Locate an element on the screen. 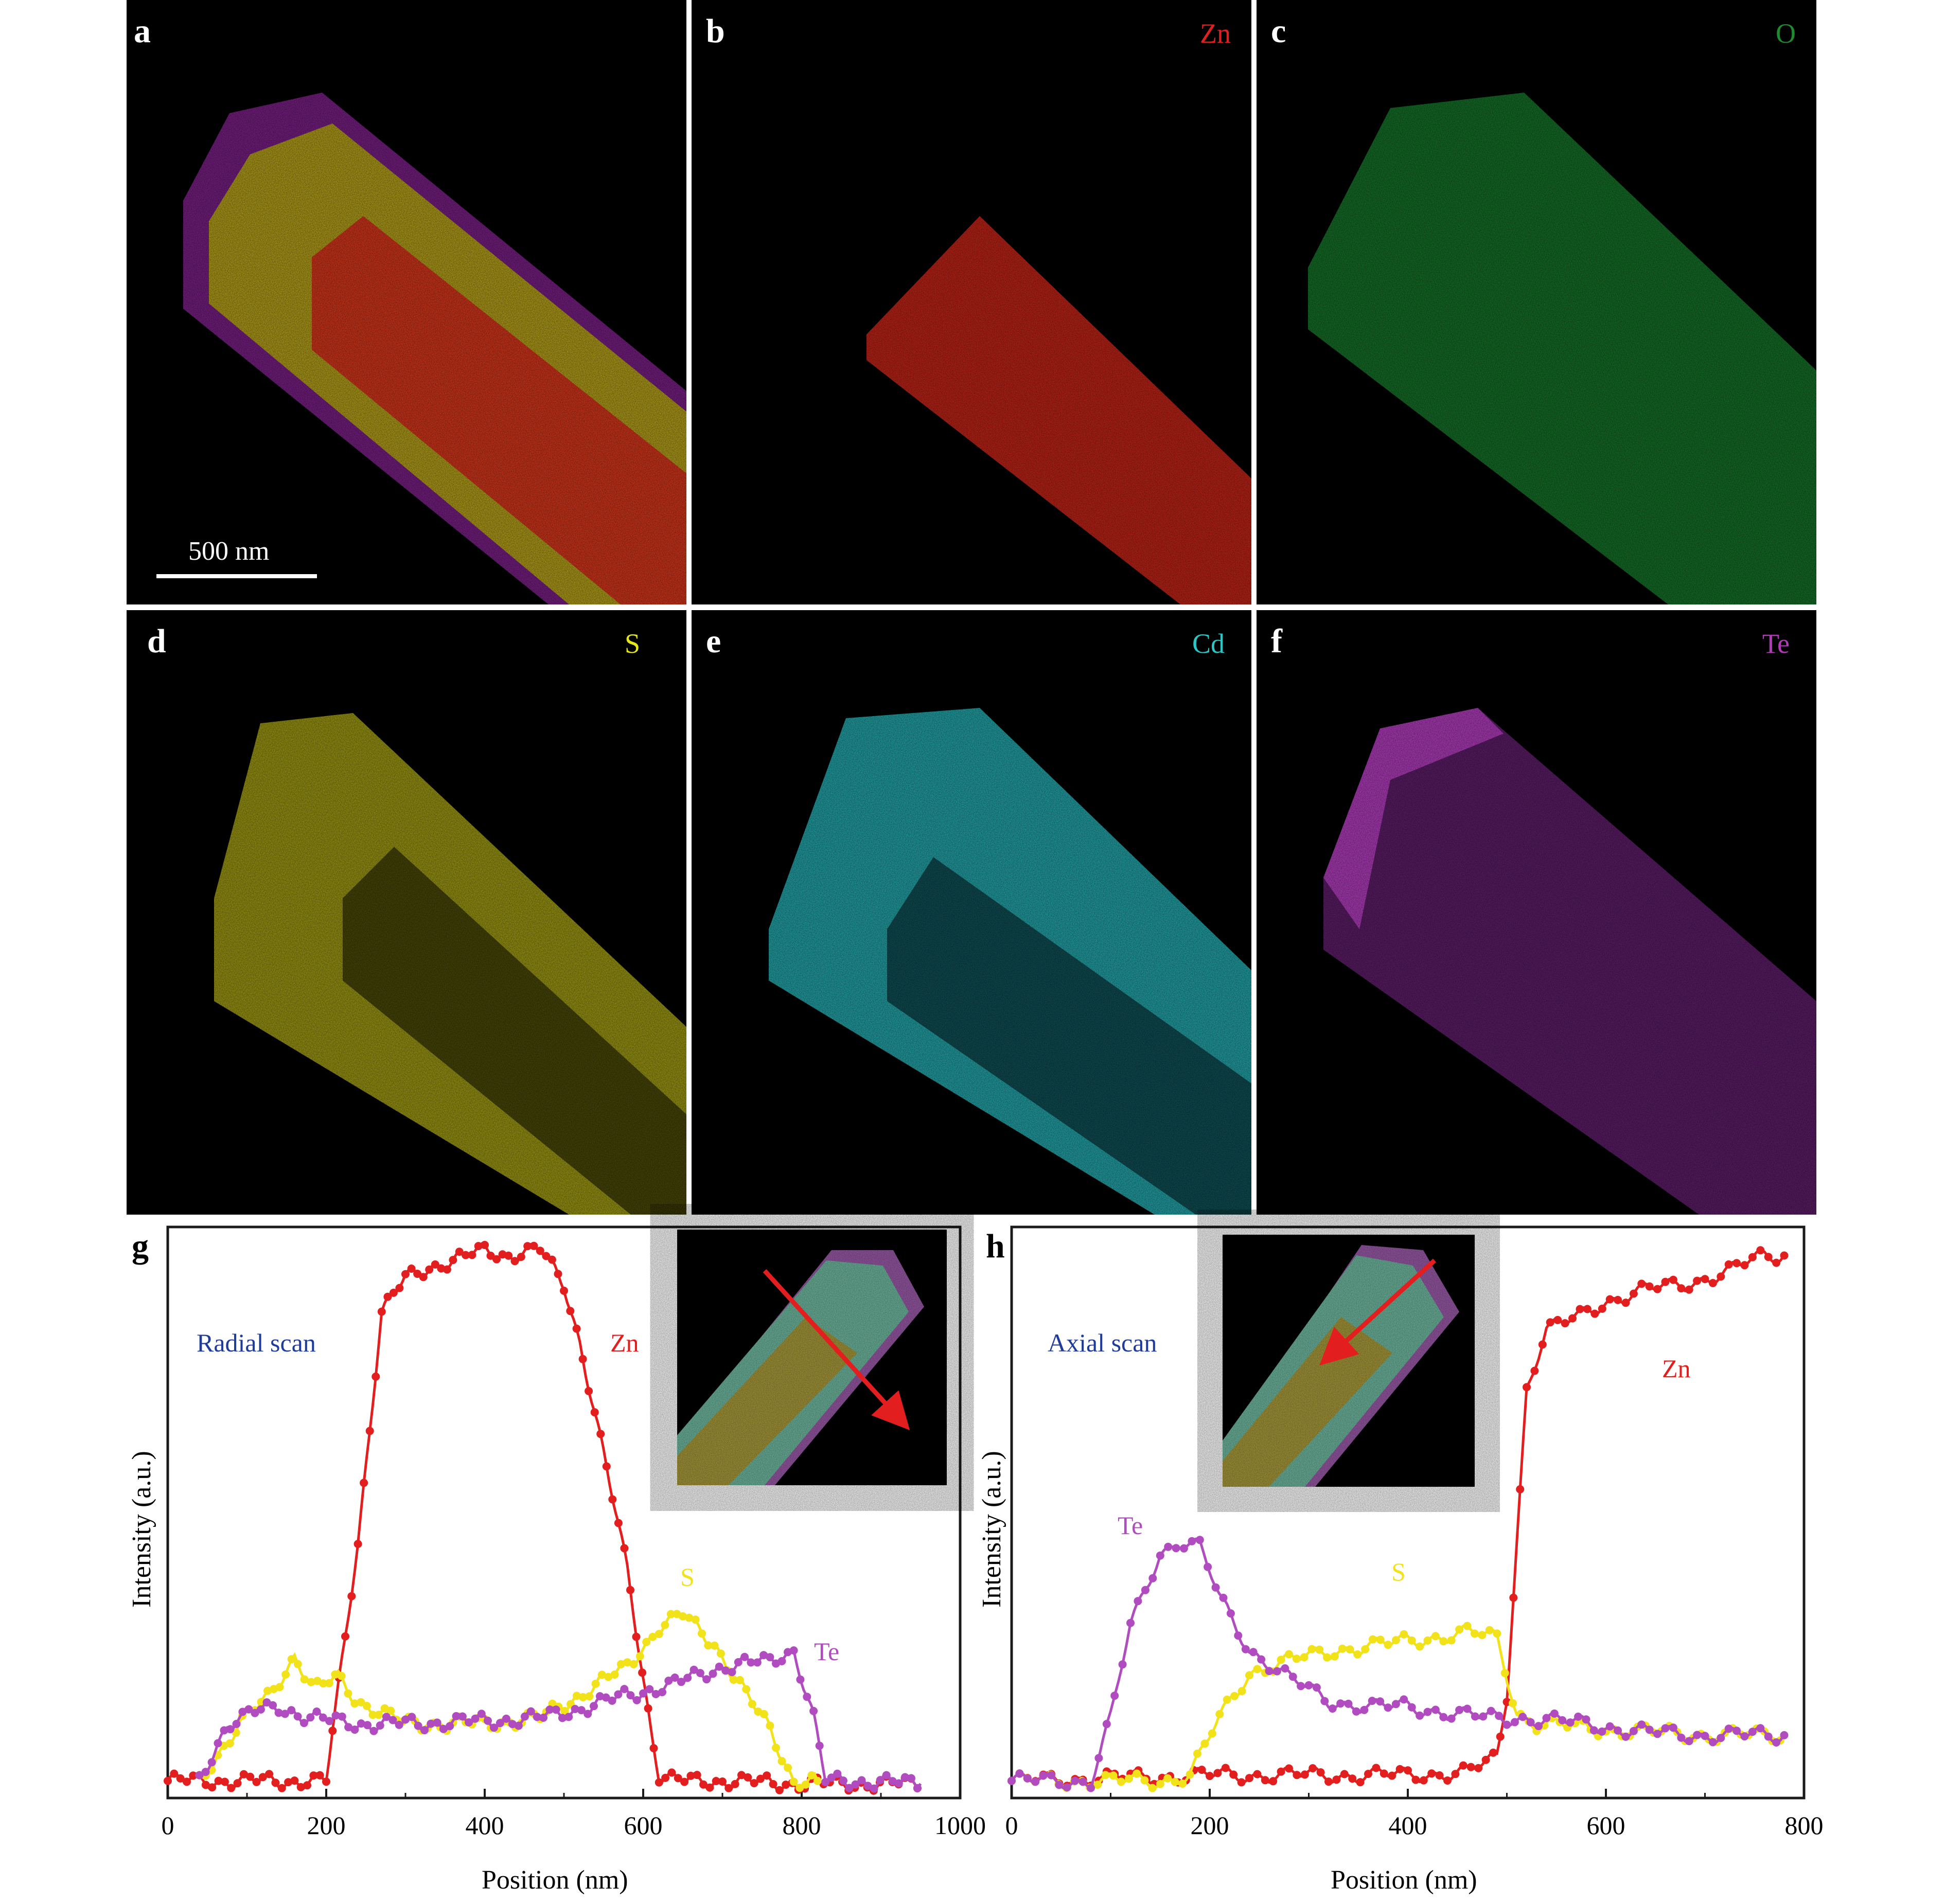 The height and width of the screenshot is (1904, 1945). scan-title: Axial scan is located at coordinates (1102, 1342).